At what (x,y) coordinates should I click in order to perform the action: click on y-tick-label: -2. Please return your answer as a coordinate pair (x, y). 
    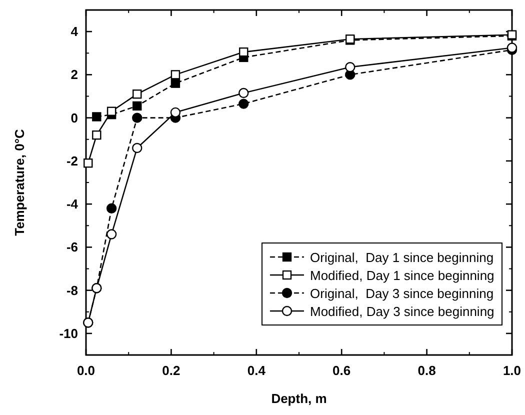
    Looking at the image, I should click on (72, 160).